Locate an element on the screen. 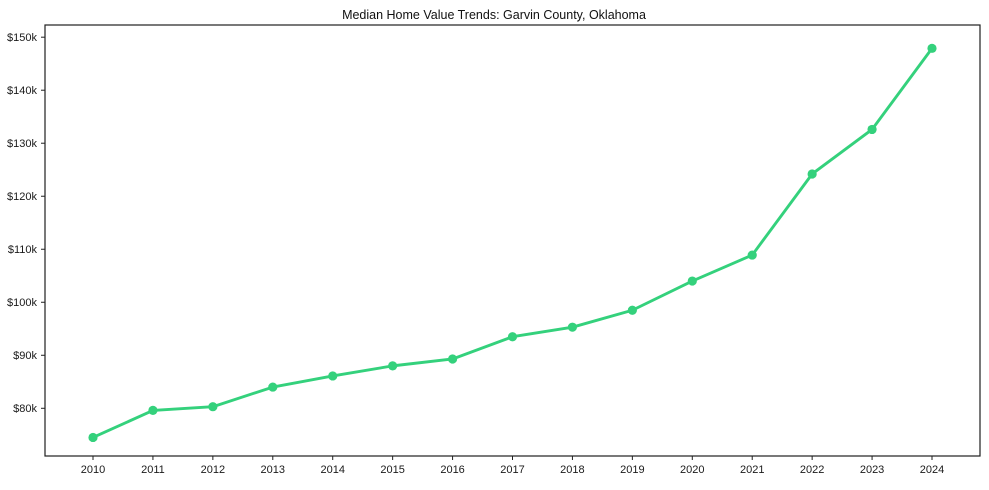 This screenshot has height=490, width=989. x-axis-tick-label: 2017 is located at coordinates (512, 470).